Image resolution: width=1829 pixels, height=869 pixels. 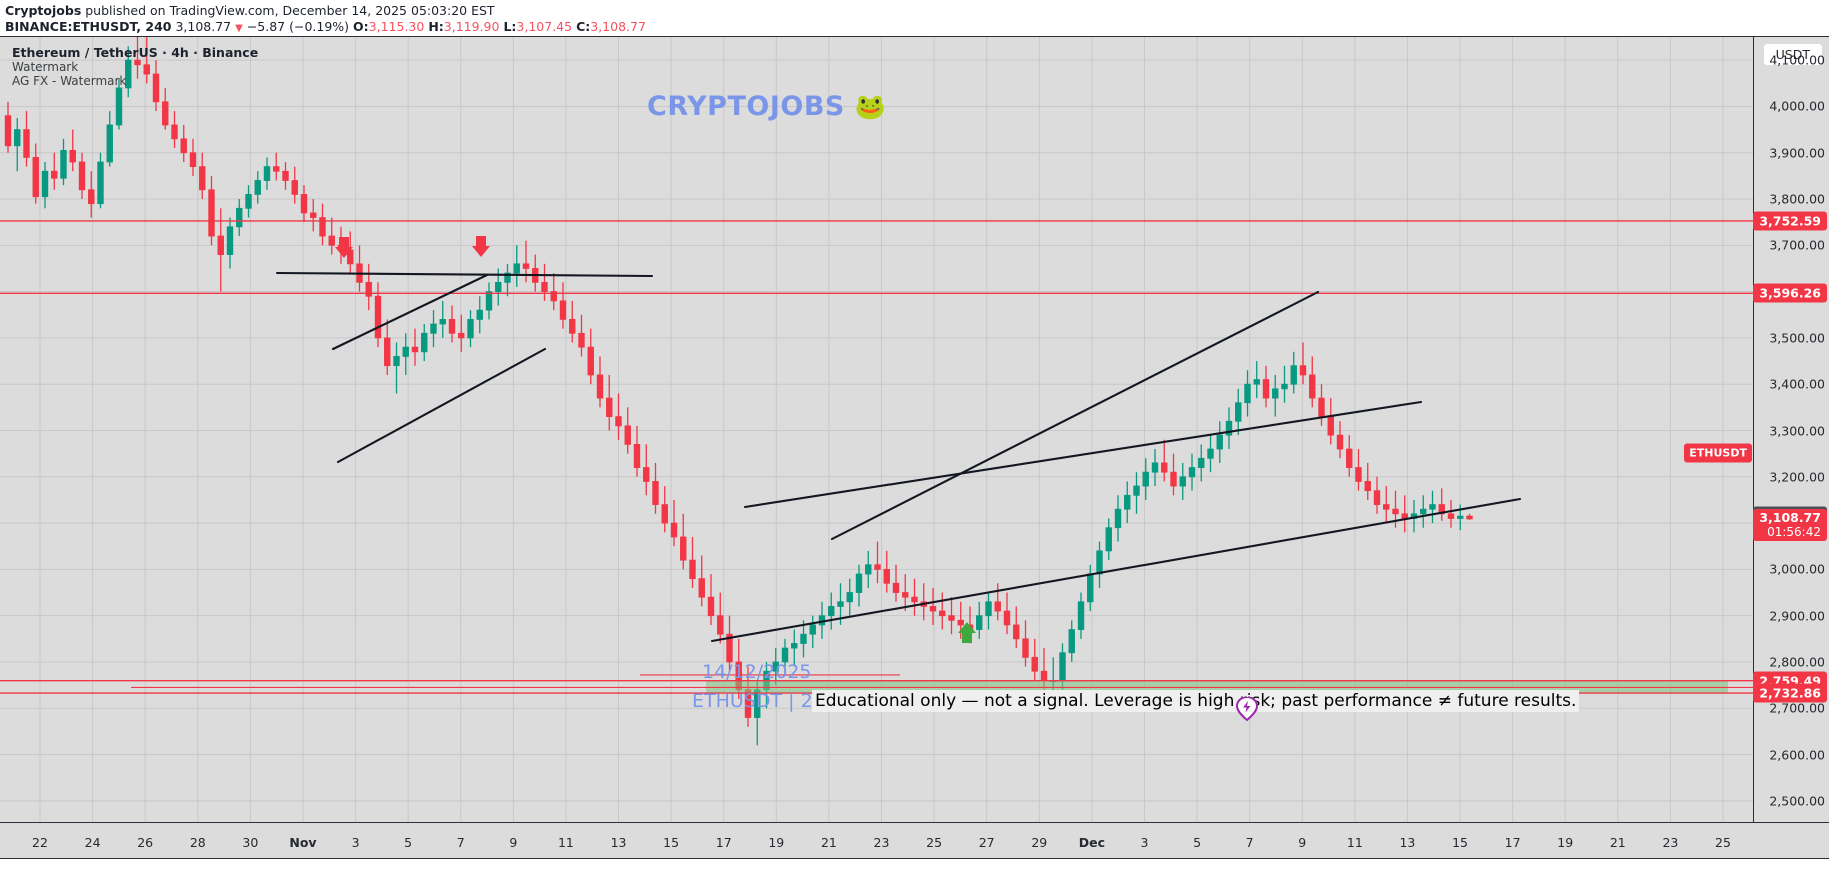 I want to click on time-tick-label: 29, so click(x=1039, y=842).